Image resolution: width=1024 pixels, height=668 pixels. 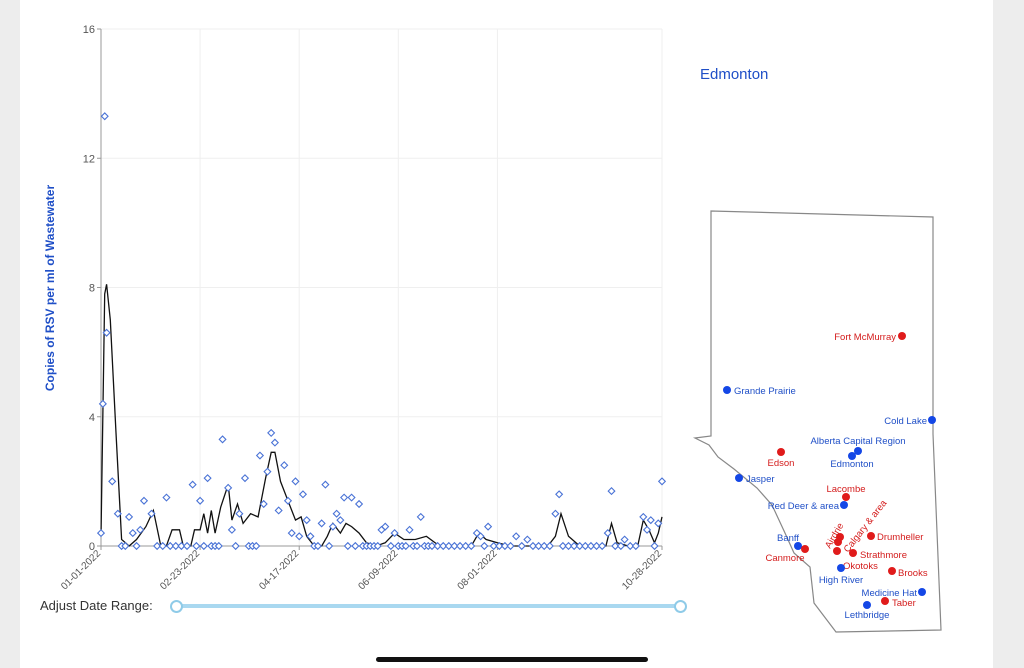 I want to click on y-axis-title: Copies of RSV per ml of Wastewater, so click(x=50, y=288).